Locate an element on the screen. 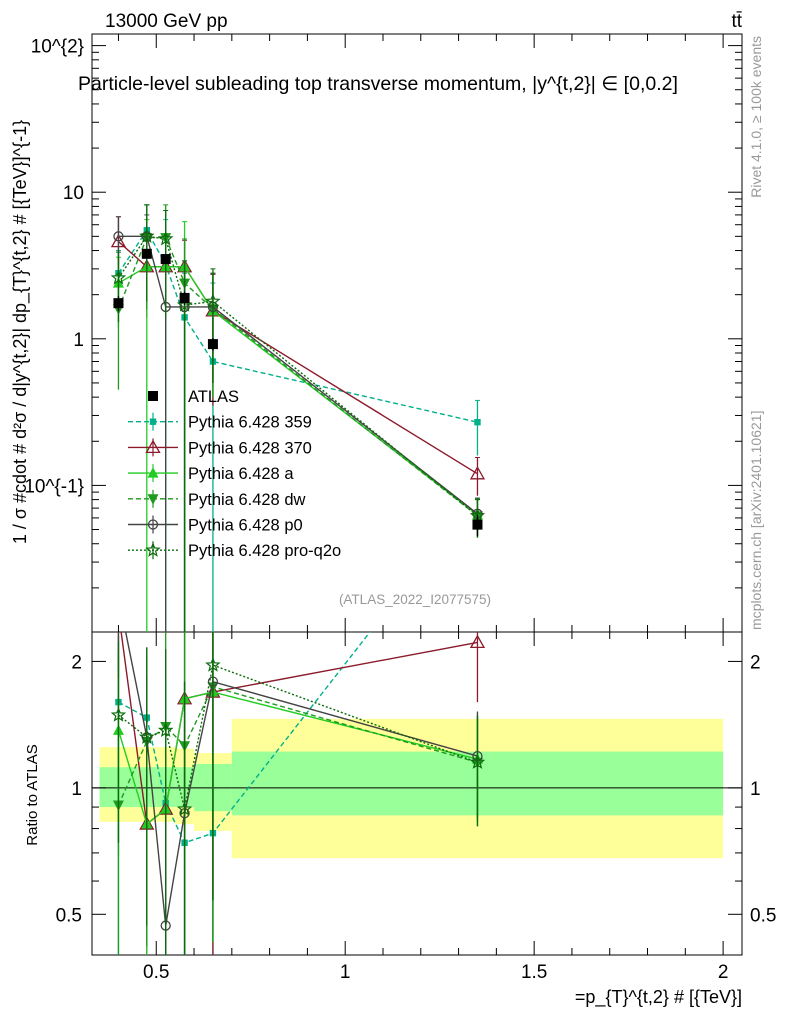  ratio-line-pythia-6-428-pro-q2o is located at coordinates (298, 737).